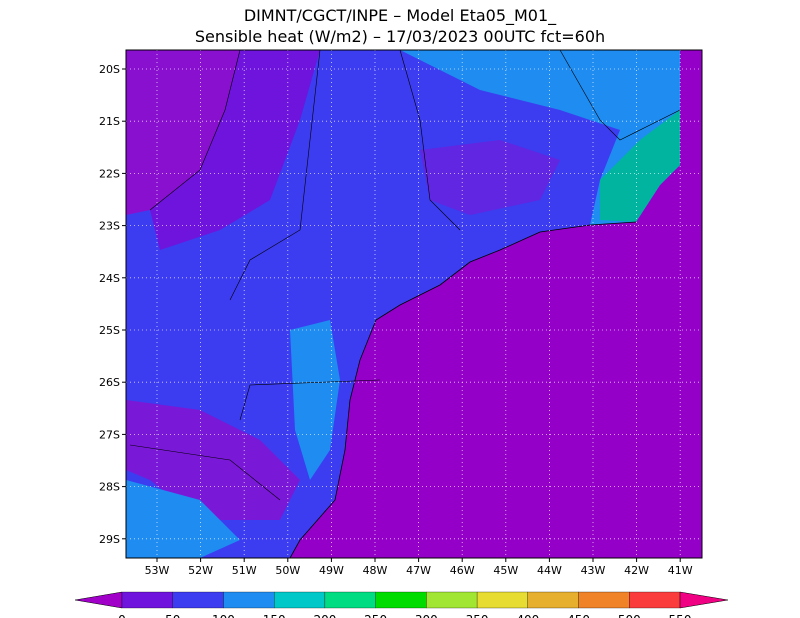  I want to click on colorbar-label: 50, so click(172, 615).